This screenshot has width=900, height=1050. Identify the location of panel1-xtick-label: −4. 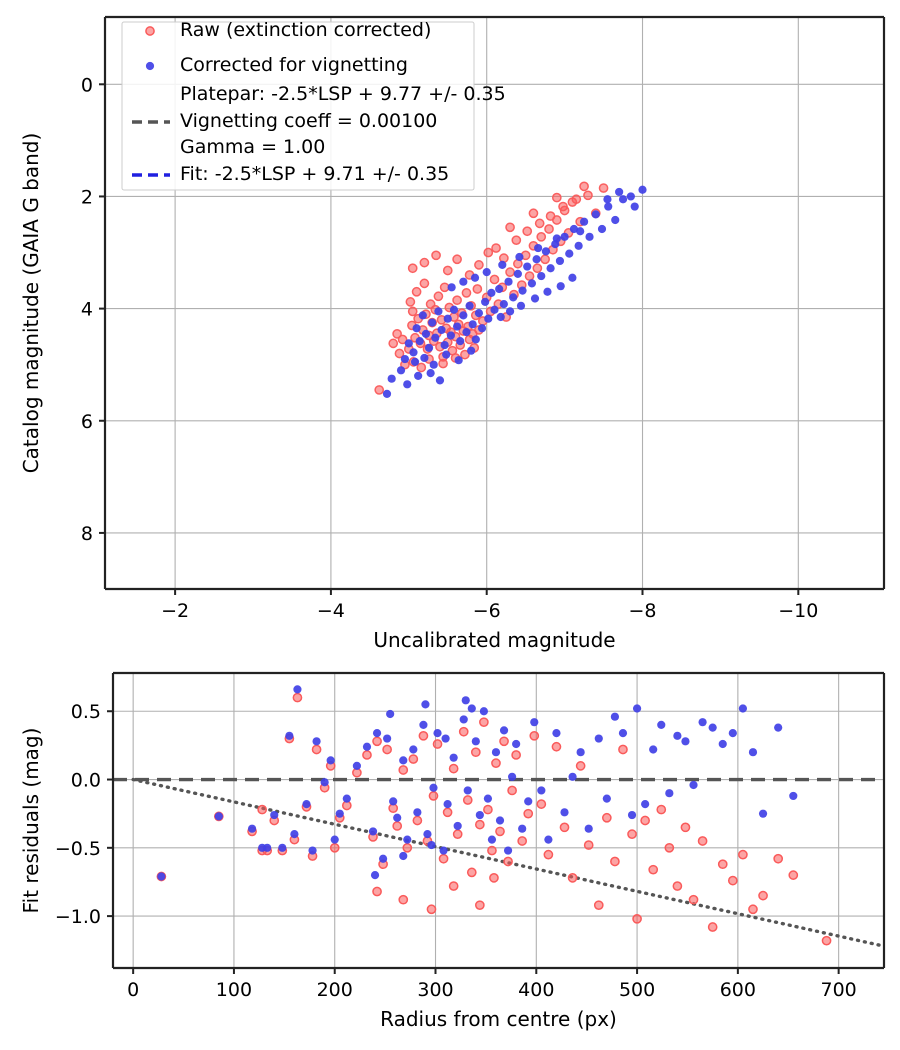
(331, 611).